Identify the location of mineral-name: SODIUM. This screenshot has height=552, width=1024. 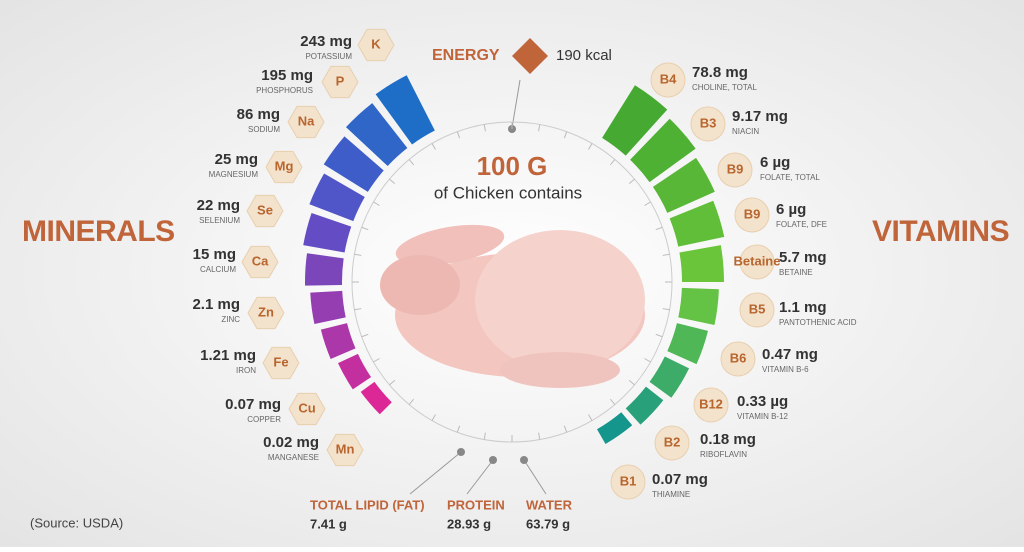
(264, 129).